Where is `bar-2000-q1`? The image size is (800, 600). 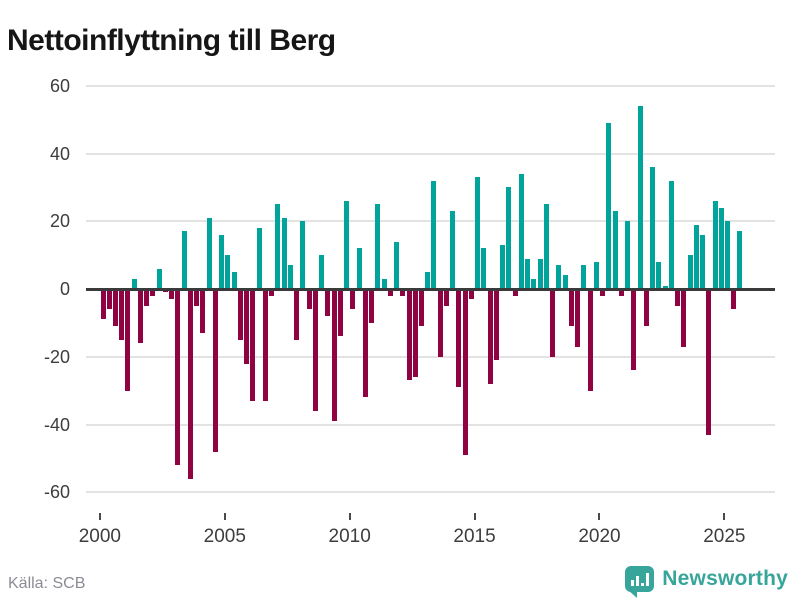
bar-2000-q1 is located at coordinates (103, 304).